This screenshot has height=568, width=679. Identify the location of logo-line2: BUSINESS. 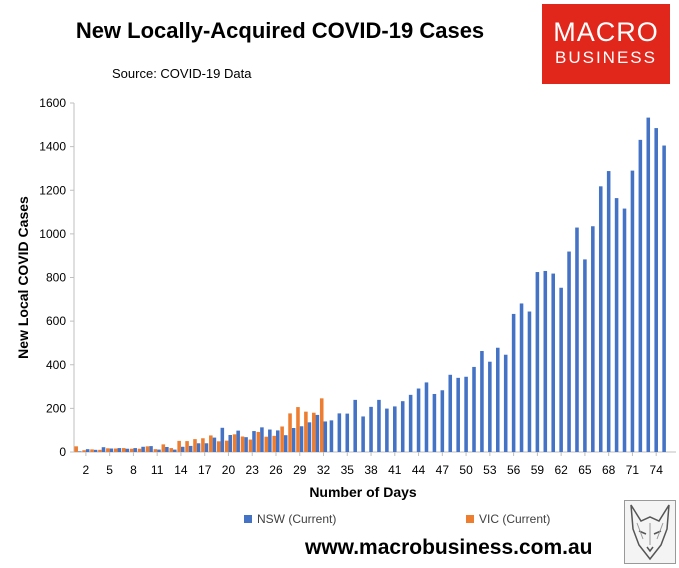
(606, 57).